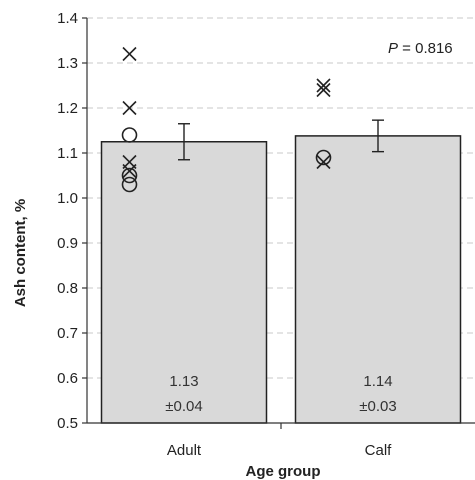 The image size is (475, 480). I want to click on p-value-text: = 0.816, so click(425, 48).